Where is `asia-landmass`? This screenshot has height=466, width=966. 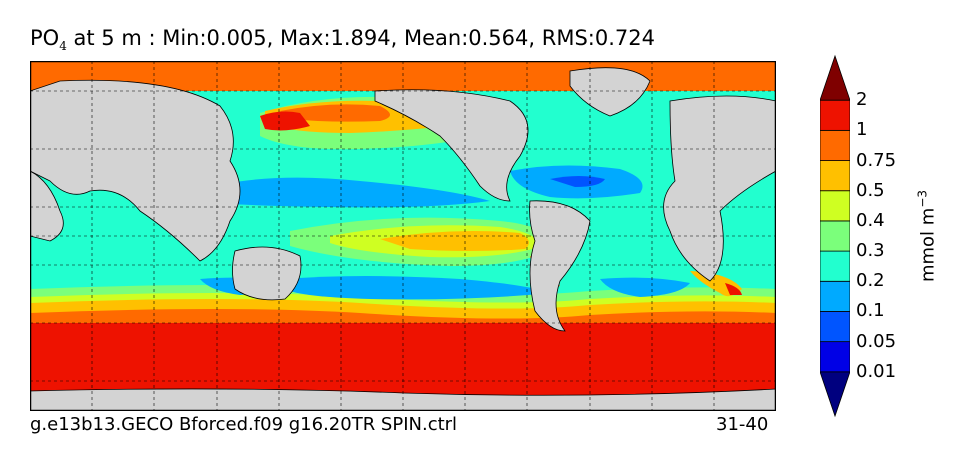
asia-landmass is located at coordinates (135, 170).